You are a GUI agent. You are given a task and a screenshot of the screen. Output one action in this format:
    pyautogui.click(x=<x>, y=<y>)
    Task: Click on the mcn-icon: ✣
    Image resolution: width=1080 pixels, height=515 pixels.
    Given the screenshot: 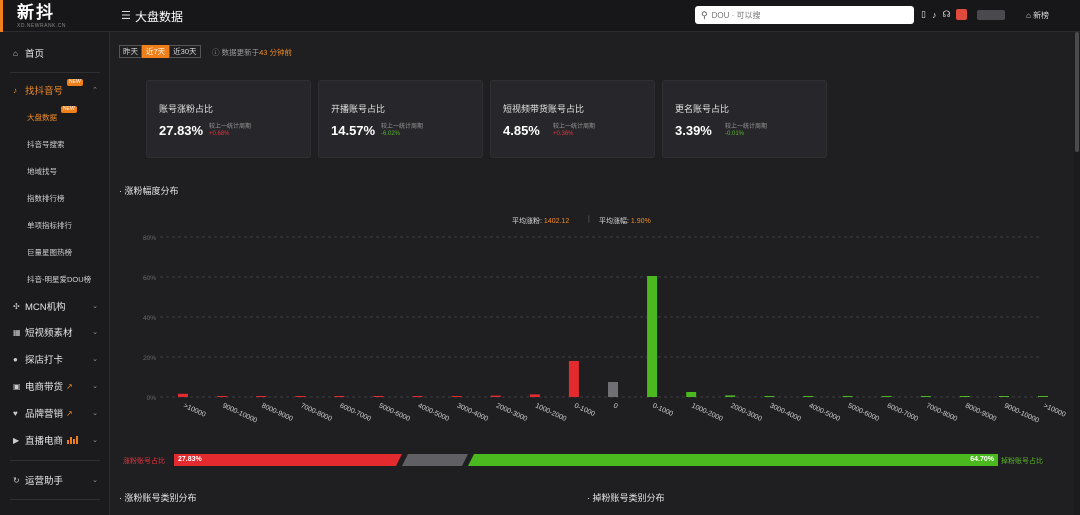 What is the action you would take?
    pyautogui.click(x=16, y=306)
    